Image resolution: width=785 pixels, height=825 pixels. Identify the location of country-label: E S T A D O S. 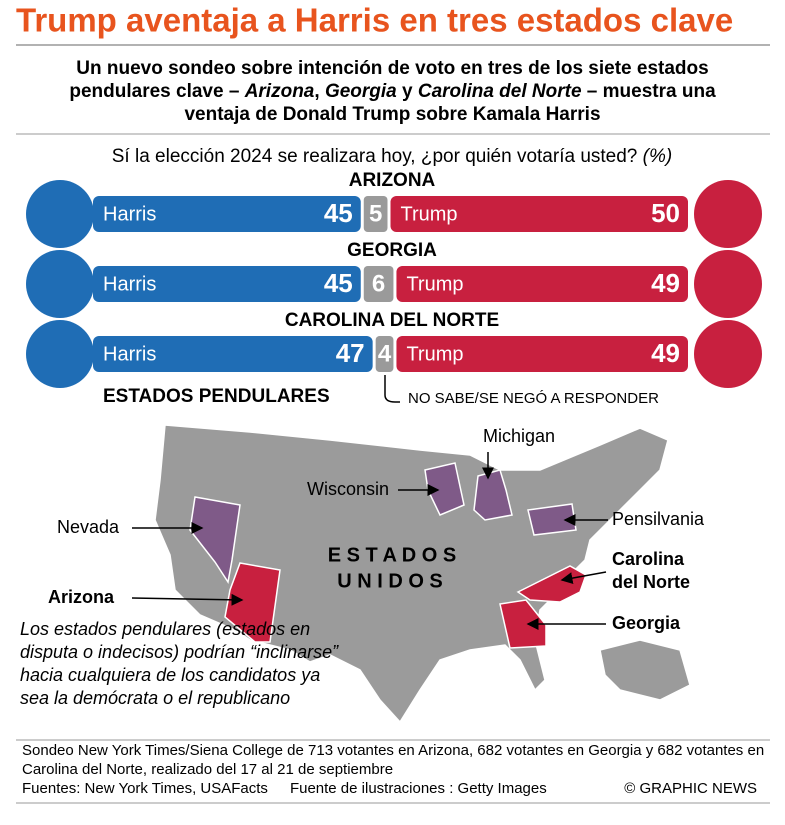
(392, 555).